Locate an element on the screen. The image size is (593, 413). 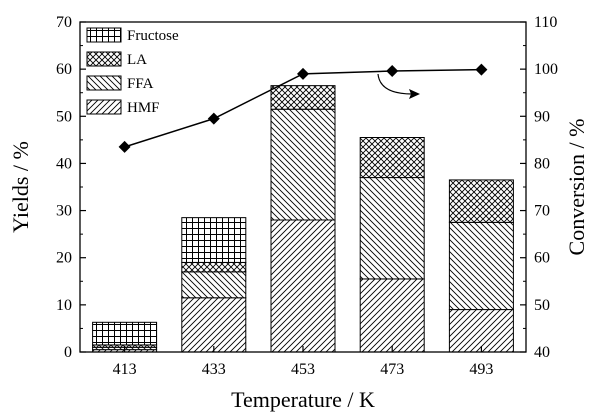
y-tick-label: 50 is located at coordinates (64, 116).